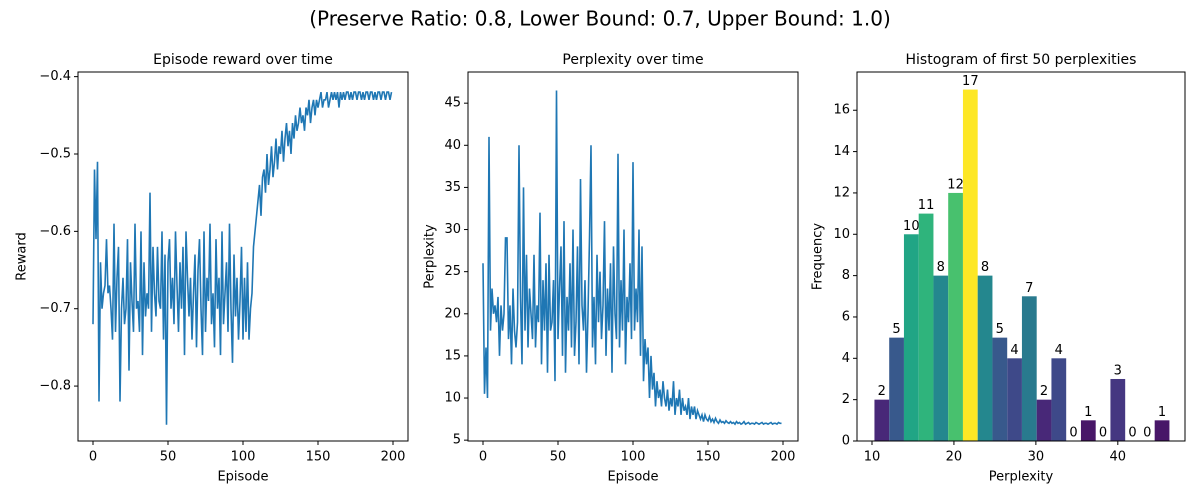 The image size is (1200, 500). What do you see at coordinates (1029, 288) in the screenshot?
I see `bar-value-label: 7` at bounding box center [1029, 288].